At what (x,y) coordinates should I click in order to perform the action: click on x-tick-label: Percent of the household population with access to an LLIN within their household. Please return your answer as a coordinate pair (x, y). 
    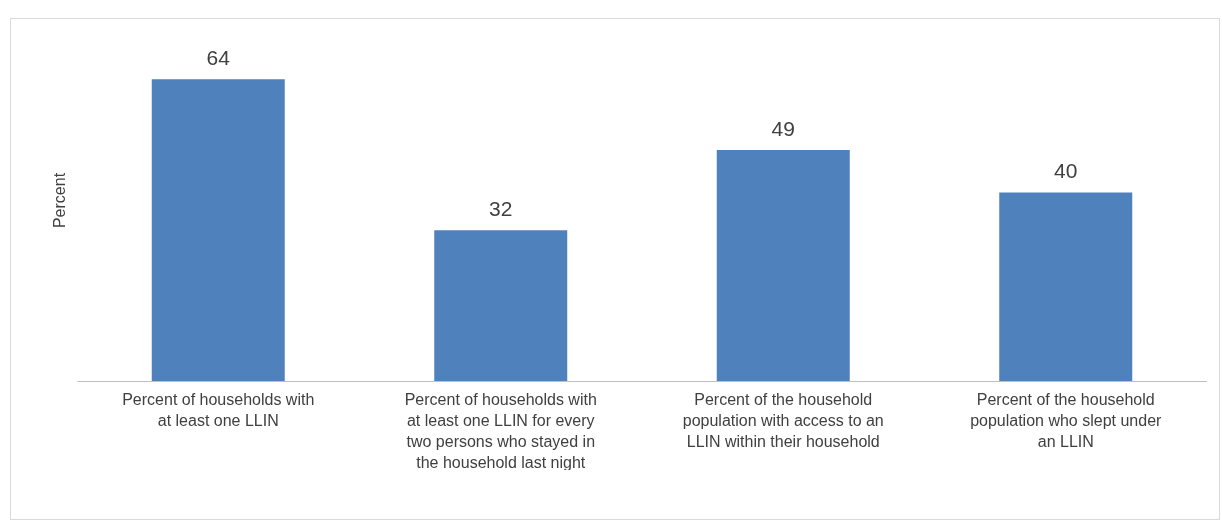
    Looking at the image, I should click on (783, 420).